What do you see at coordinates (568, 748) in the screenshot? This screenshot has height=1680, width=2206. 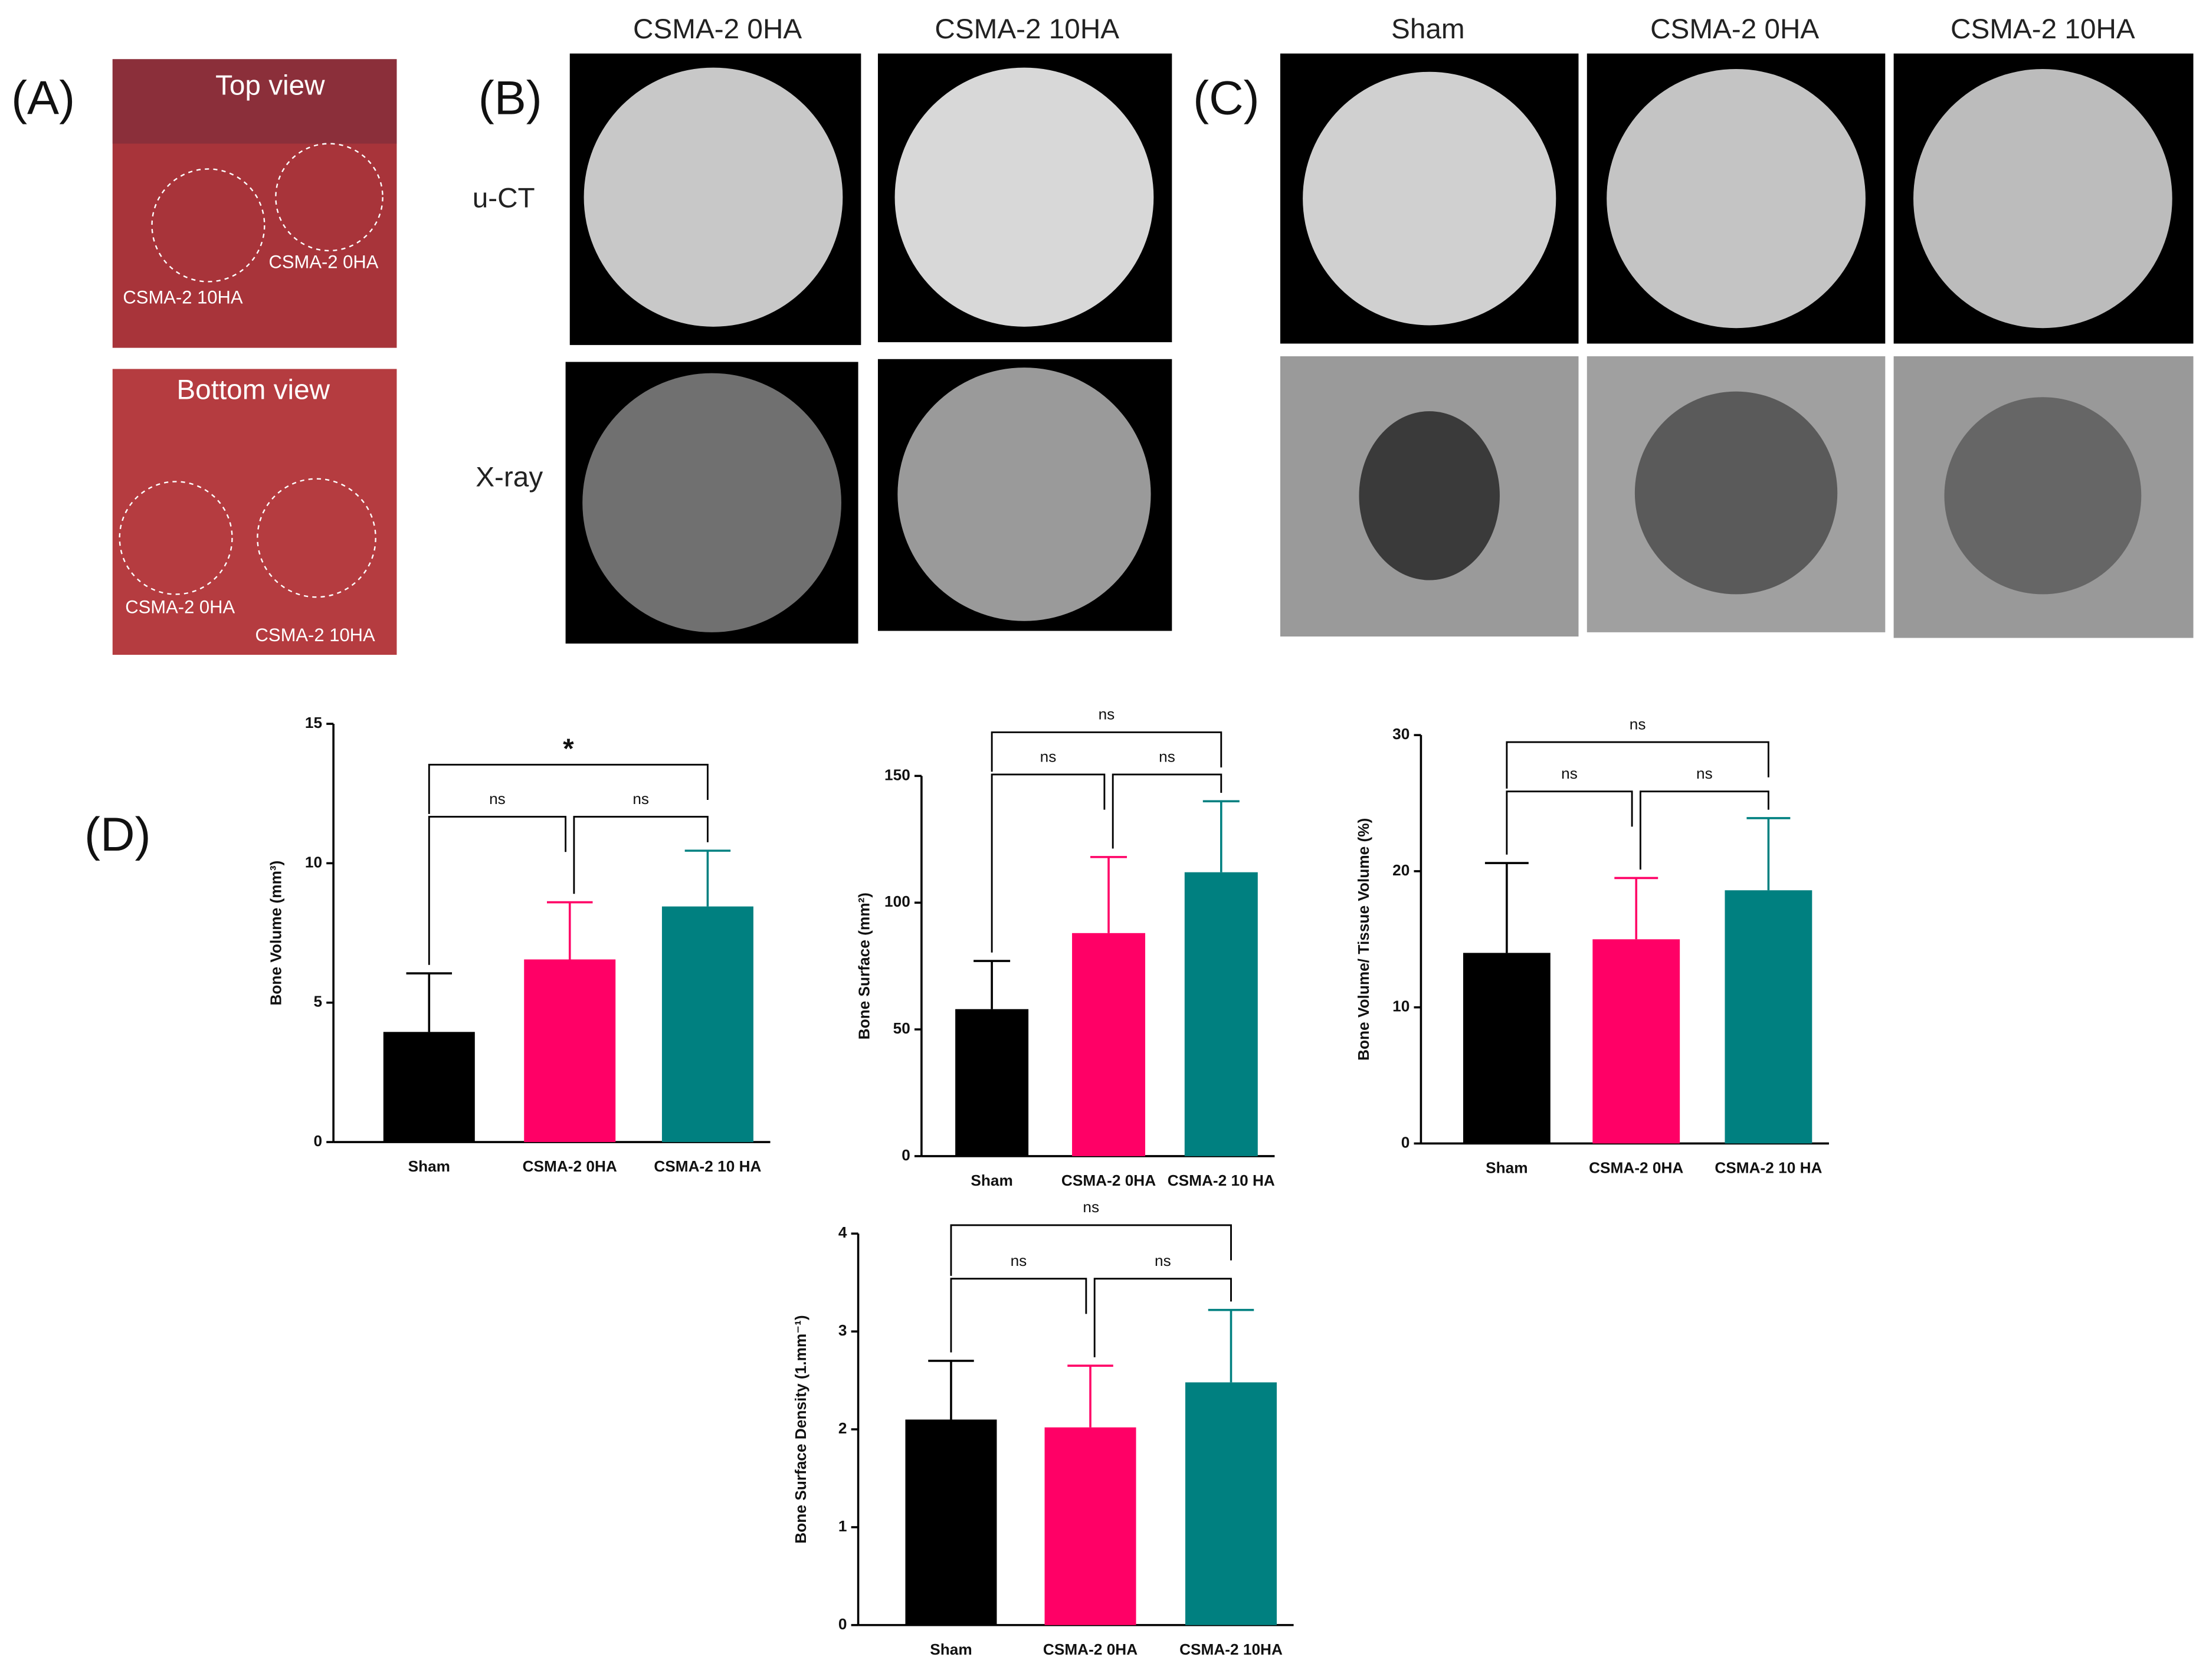 I see `significance-label: *` at bounding box center [568, 748].